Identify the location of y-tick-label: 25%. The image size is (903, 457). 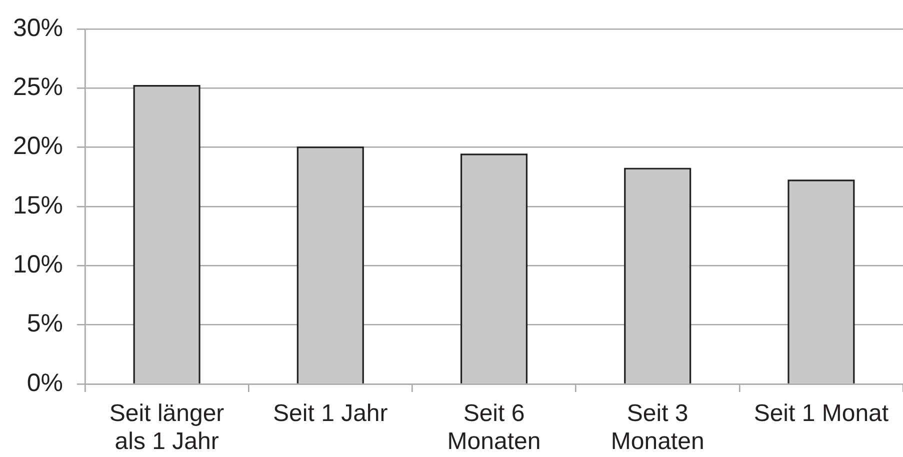
(37, 87).